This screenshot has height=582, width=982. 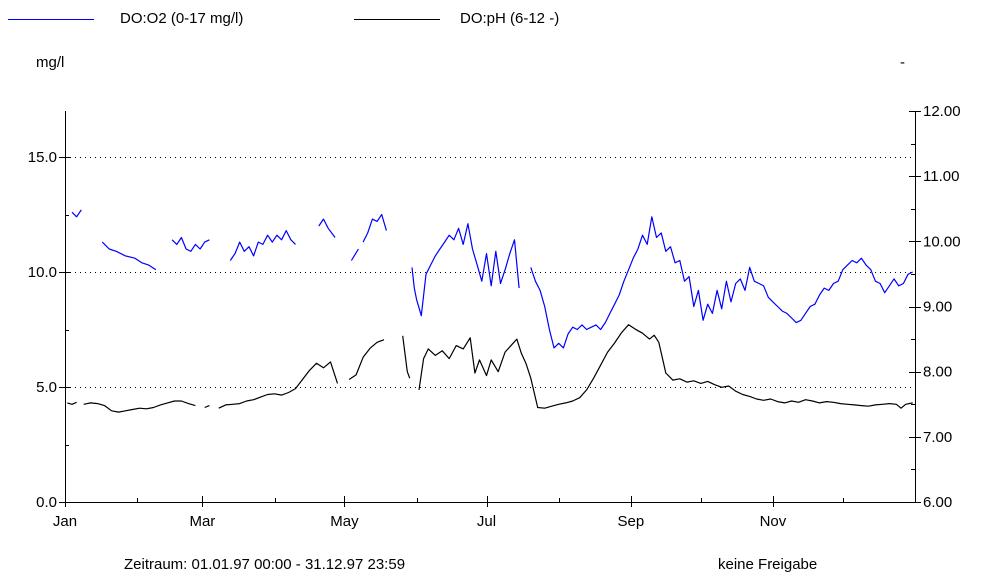 I want to click on left-tick-label-0: 0.0, so click(x=46, y=502).